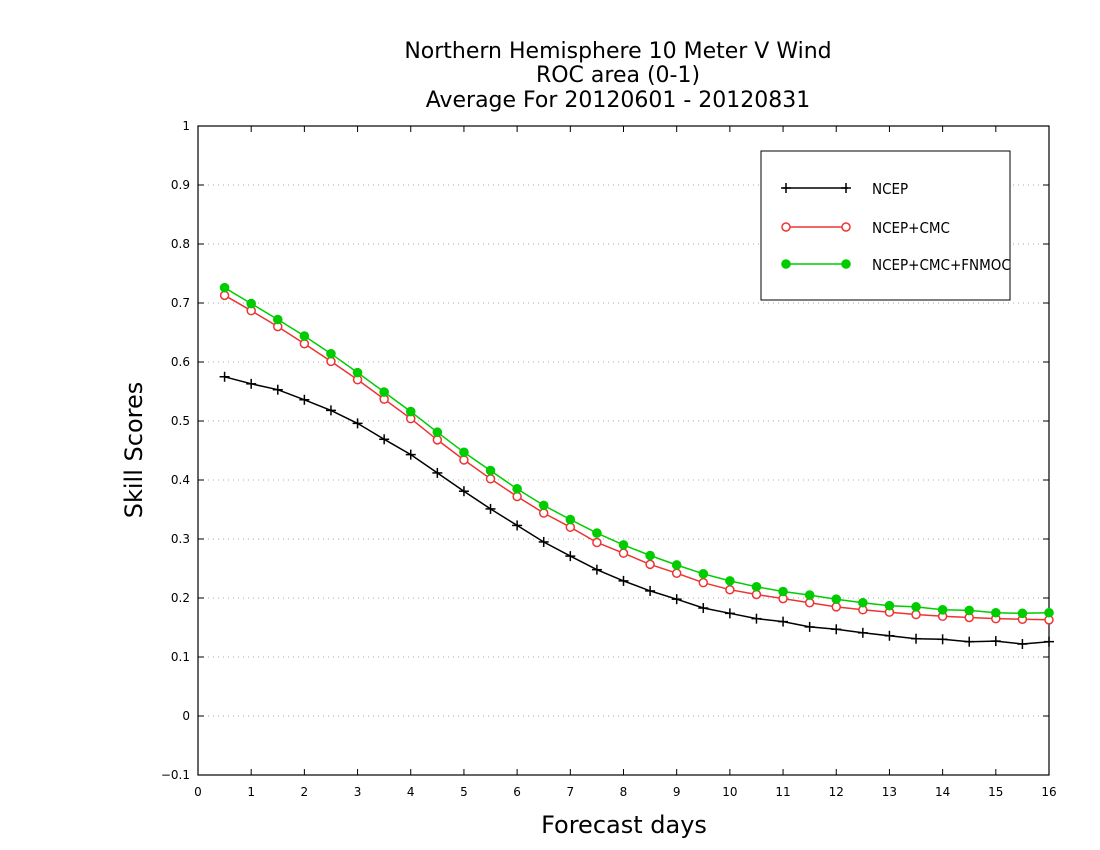 This screenshot has width=1100, height=850. I want to click on legend: NCEP NCEP+CMC NCEP+CMC+FNMOC, so click(885, 225).